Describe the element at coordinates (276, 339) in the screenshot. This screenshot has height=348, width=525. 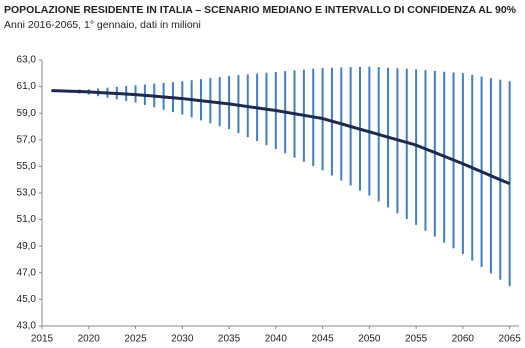
I see `x-tick-label: 2040` at that location.